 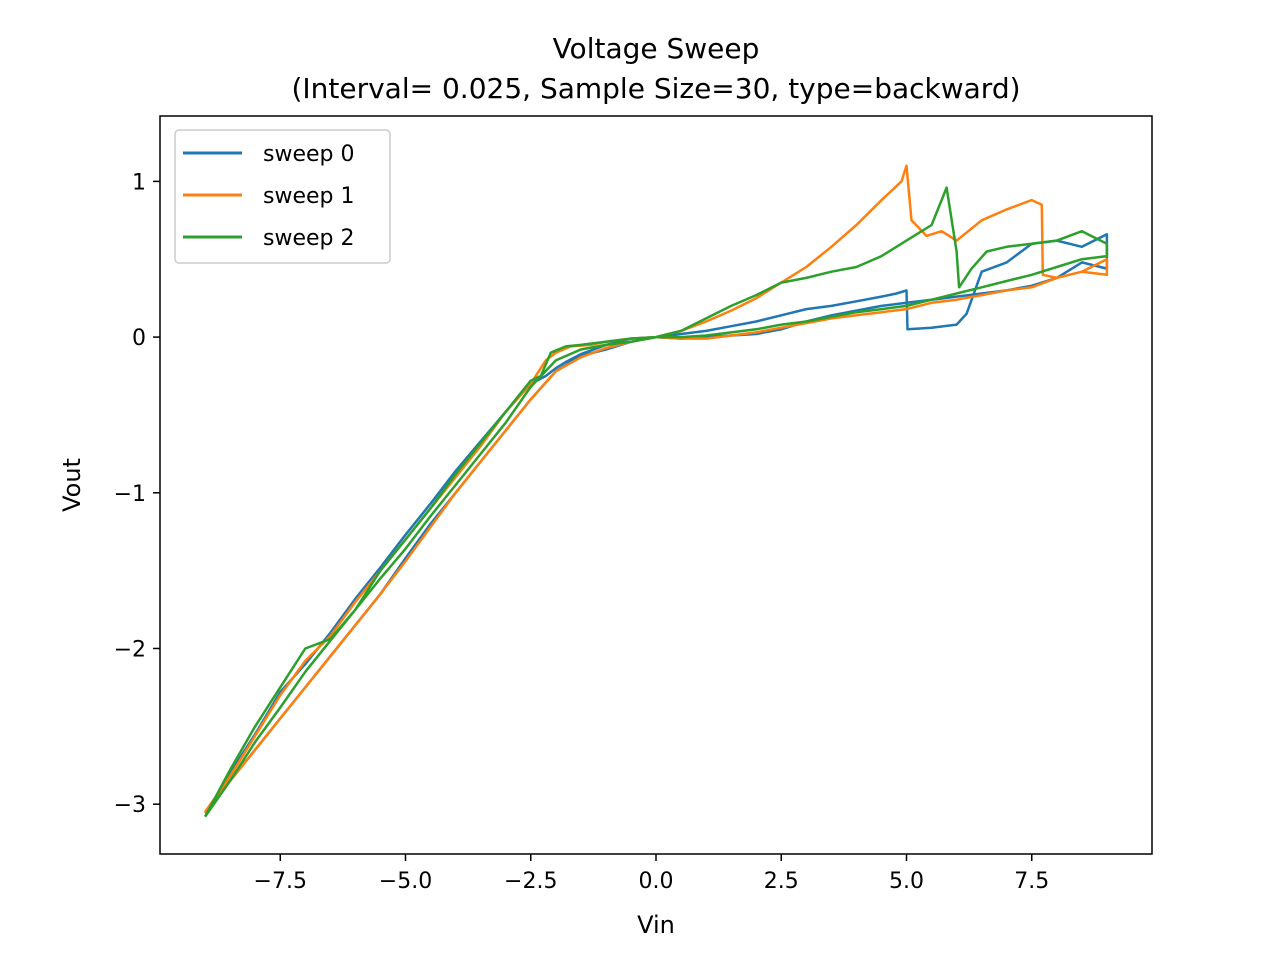 I want to click on x-tick-label: 7.5, so click(x=1031, y=881).